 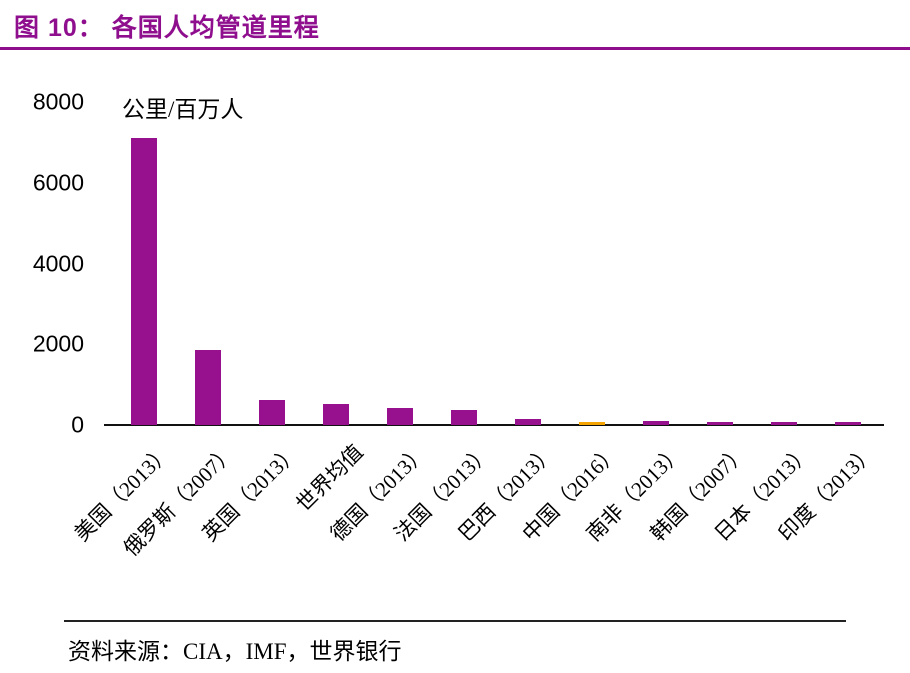 I want to click on source-divider, so click(x=455, y=621).